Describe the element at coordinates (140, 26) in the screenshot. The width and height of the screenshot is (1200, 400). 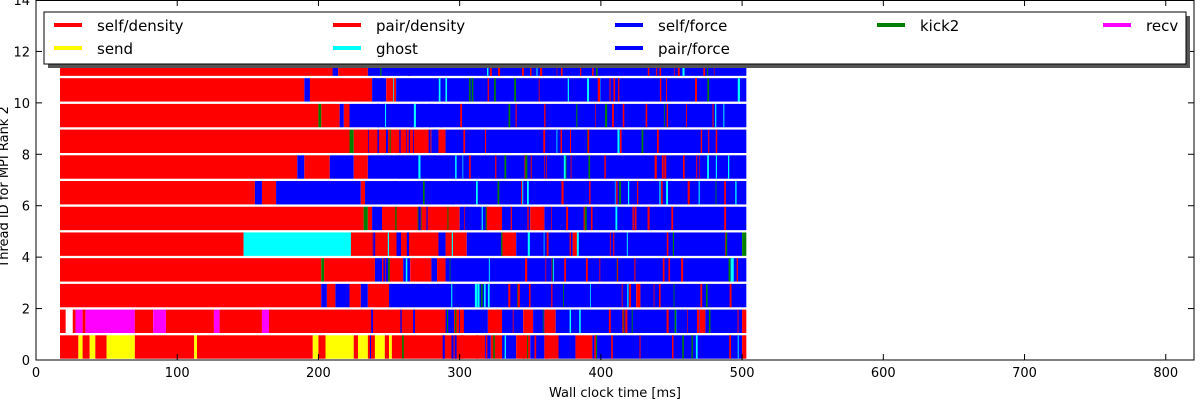
I see `legend-label: self/density` at that location.